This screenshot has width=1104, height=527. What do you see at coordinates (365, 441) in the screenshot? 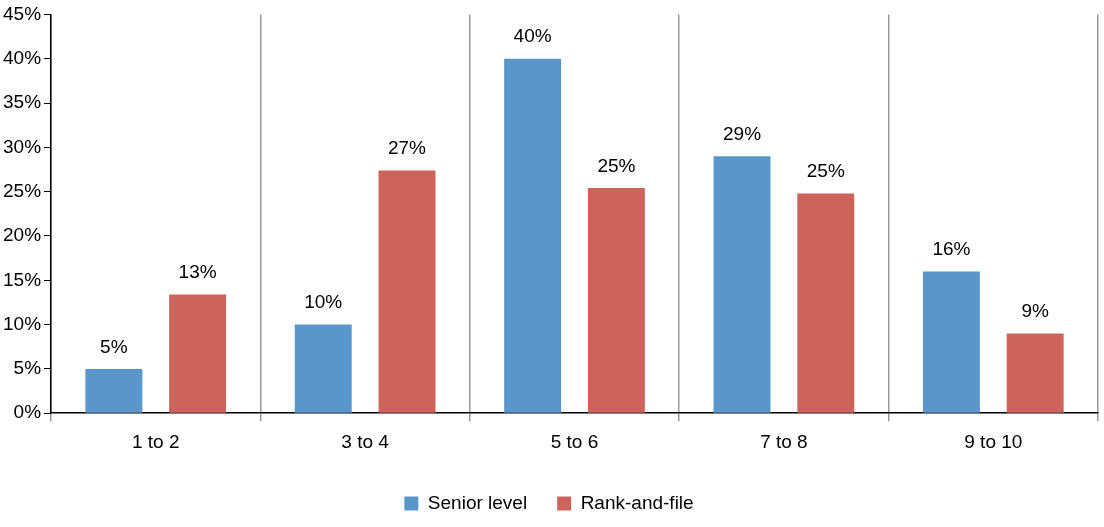
I see `x-tick-label: 3 to 4` at bounding box center [365, 441].